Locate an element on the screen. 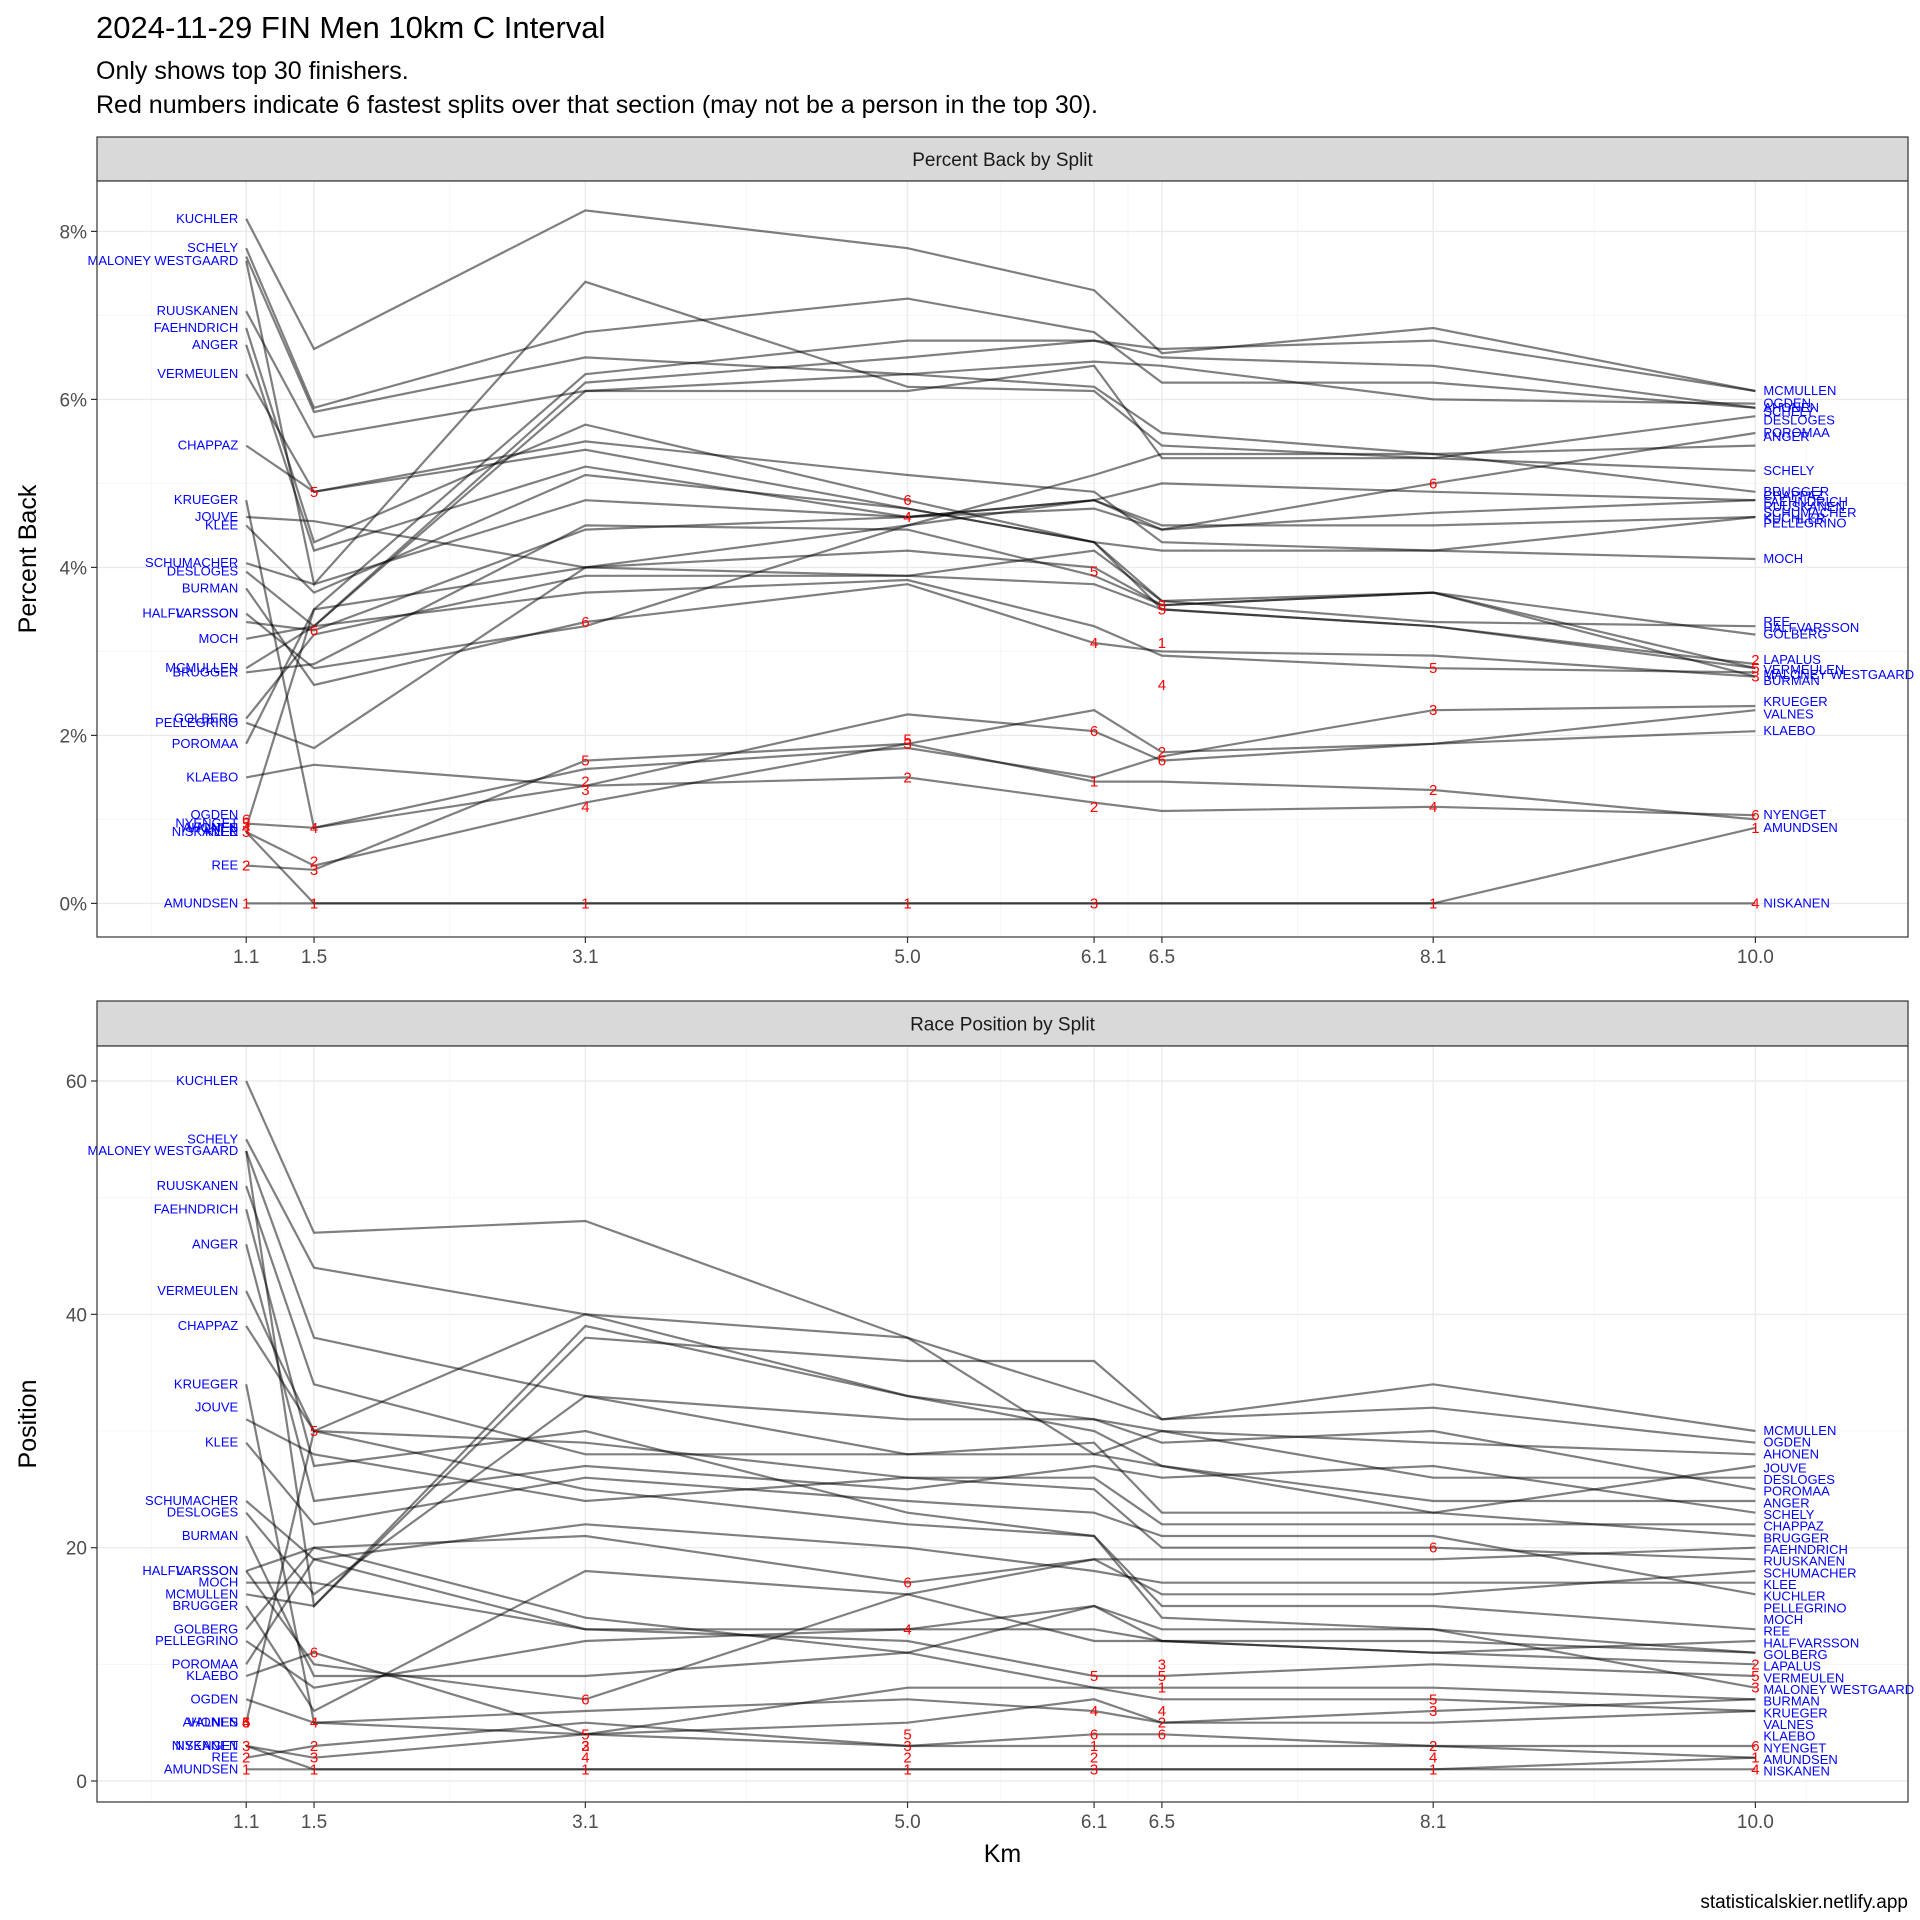  left-name-label: MALONEY WESTGAARD is located at coordinates (162, 1150).